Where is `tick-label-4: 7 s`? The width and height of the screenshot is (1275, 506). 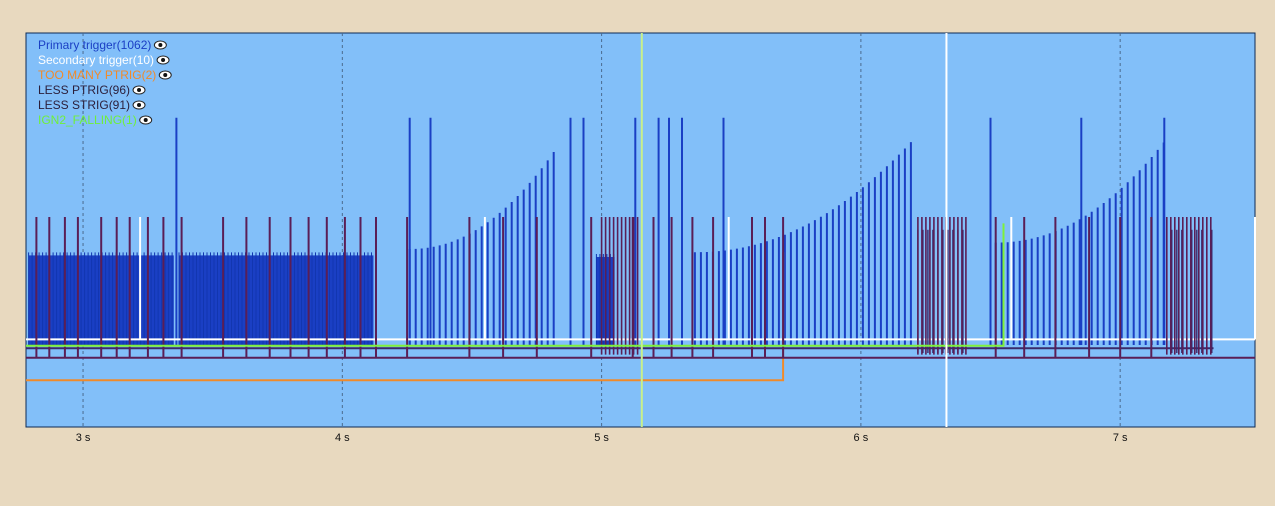 tick-label-4: 7 s is located at coordinates (1120, 438).